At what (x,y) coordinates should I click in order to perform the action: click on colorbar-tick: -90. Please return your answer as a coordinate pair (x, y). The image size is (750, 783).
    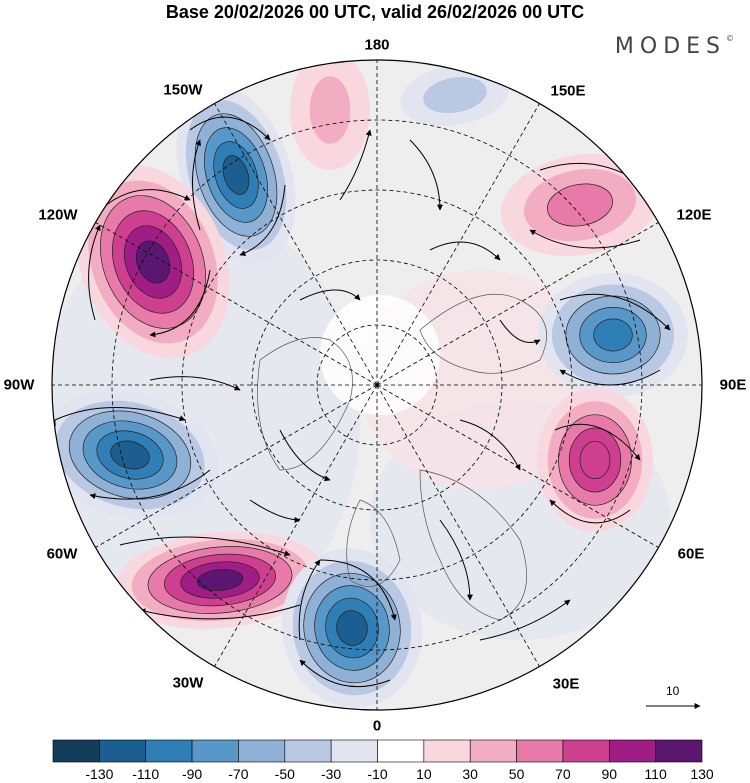
    Looking at the image, I should click on (192, 774).